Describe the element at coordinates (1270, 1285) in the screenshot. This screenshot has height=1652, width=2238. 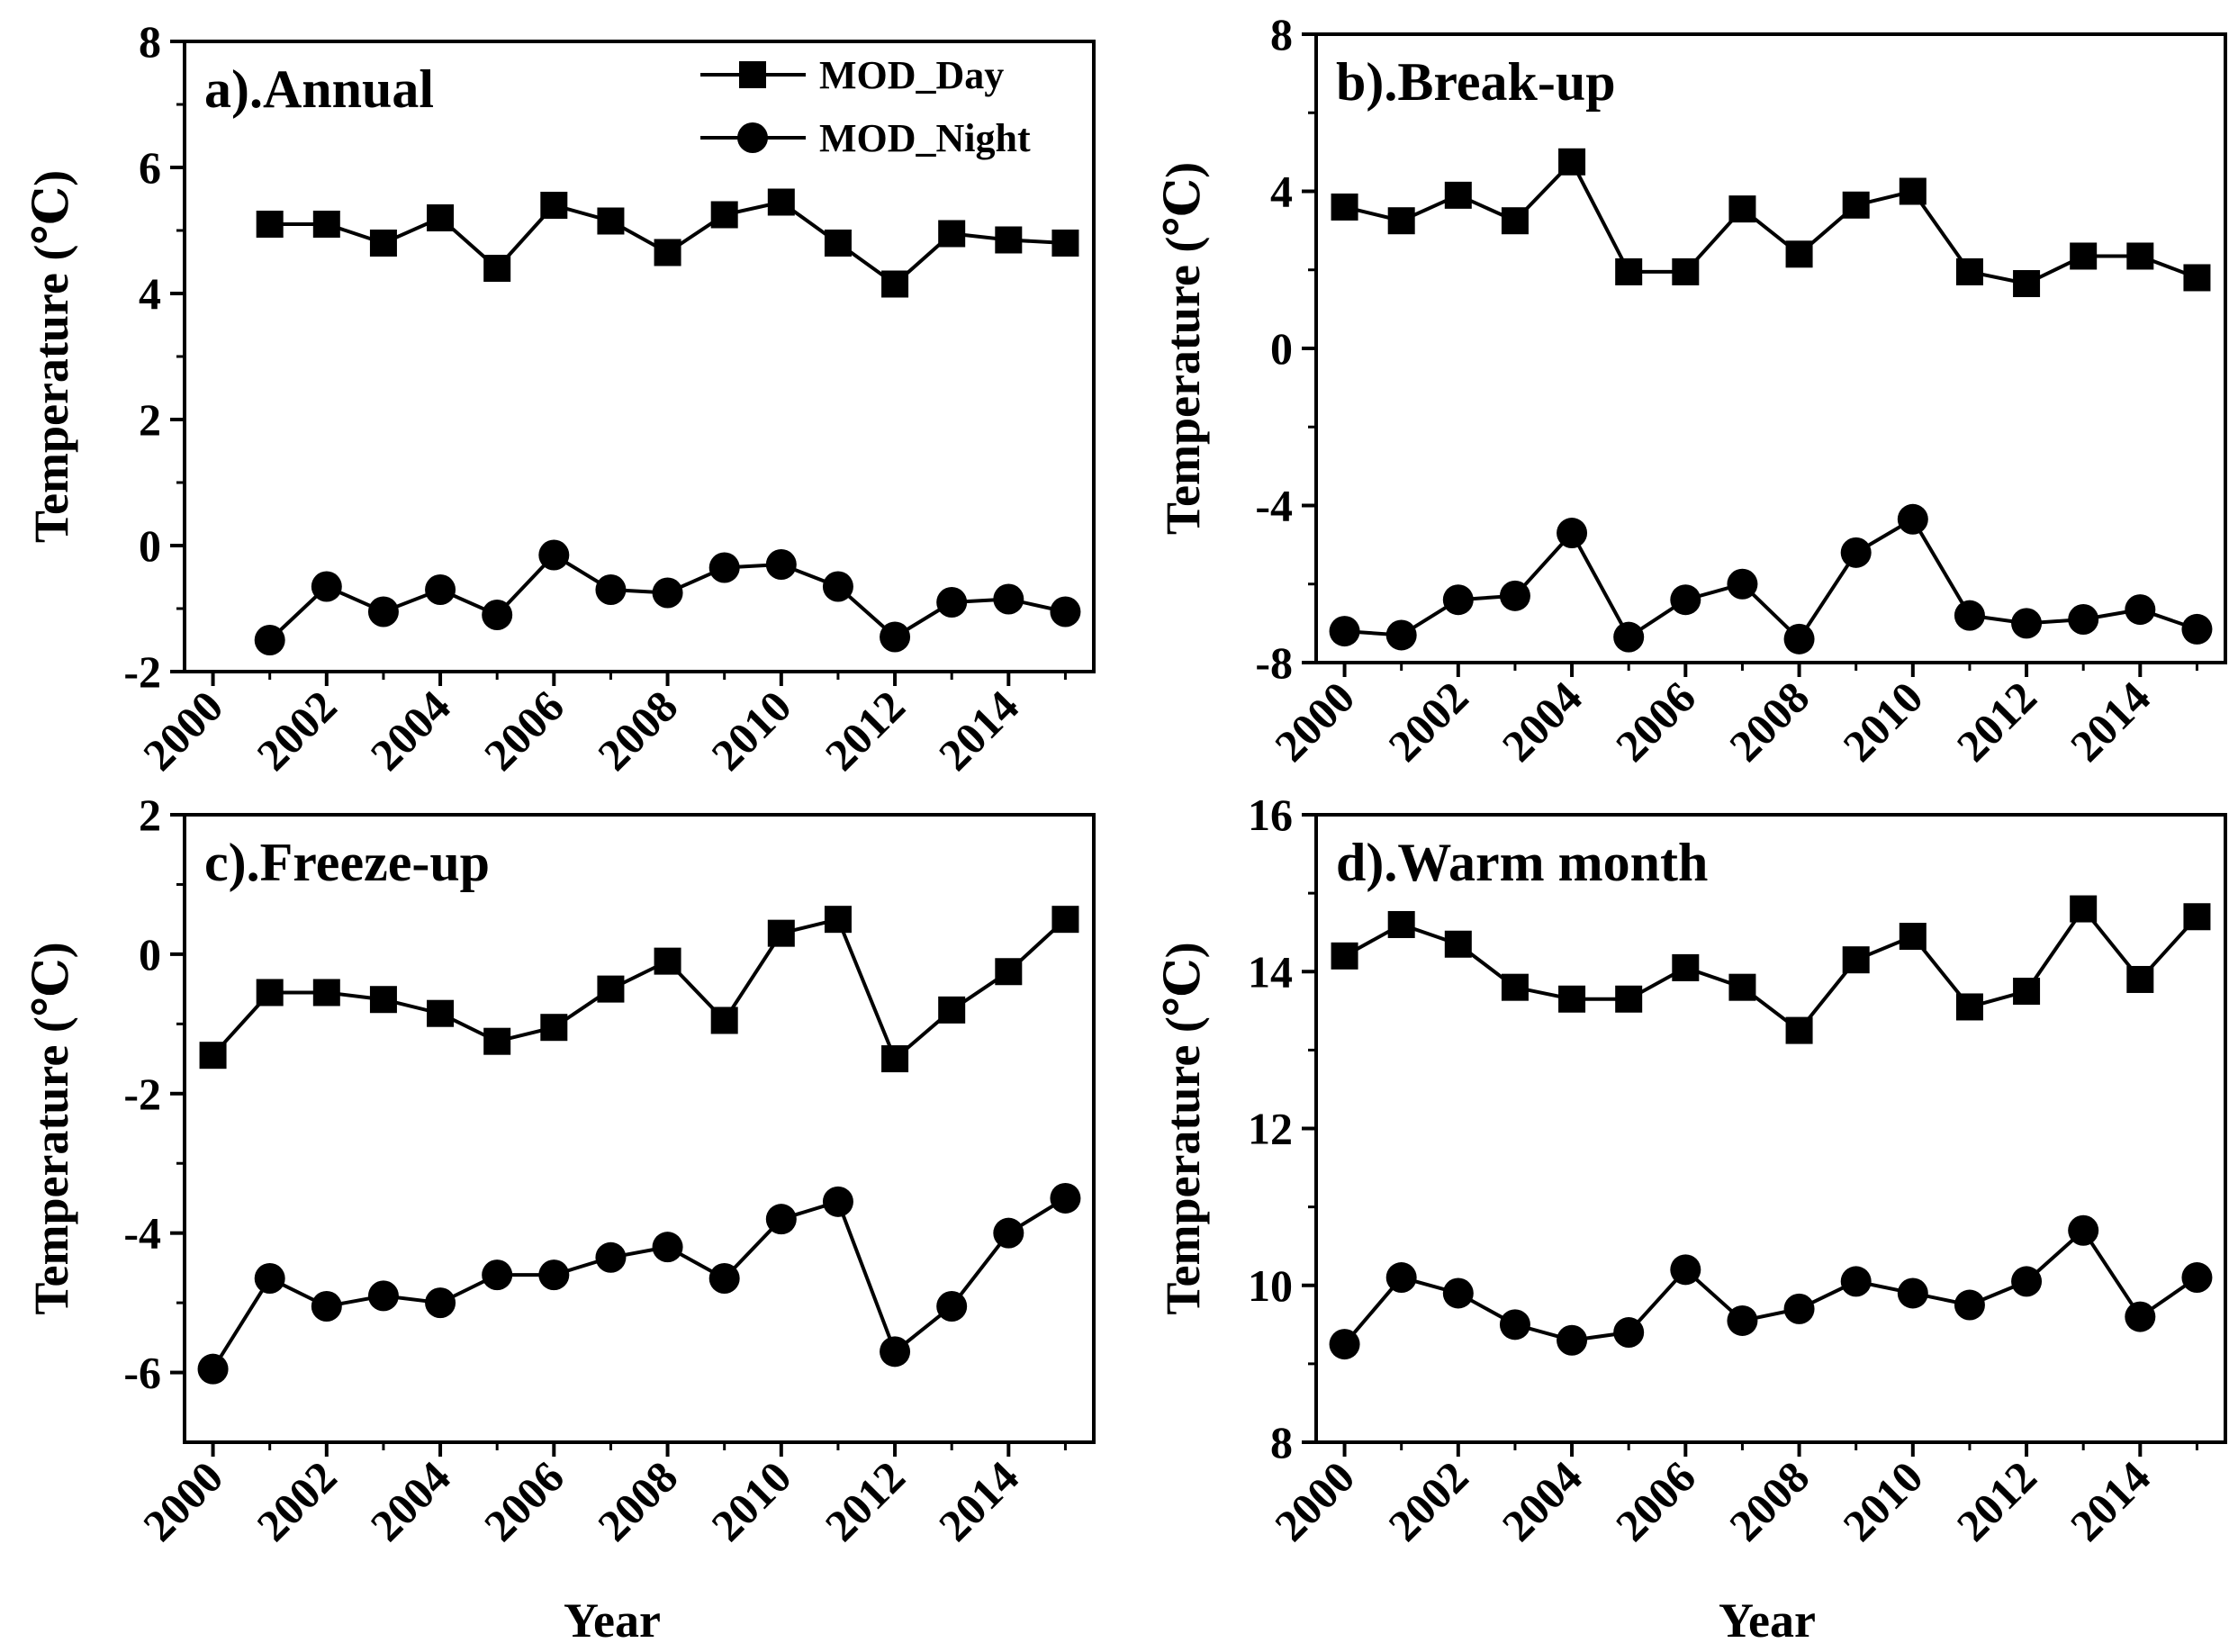
I see `y-tick-label: 10` at that location.